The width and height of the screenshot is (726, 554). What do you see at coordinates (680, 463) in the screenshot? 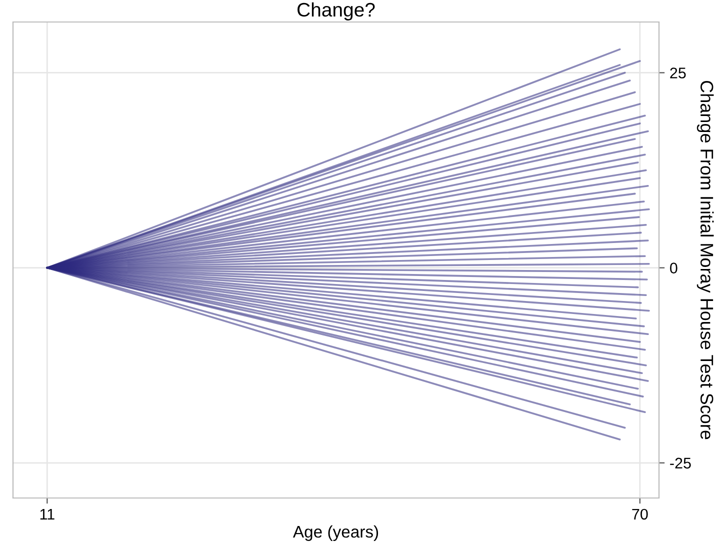
I see `y-tick-label: -25` at bounding box center [680, 463].